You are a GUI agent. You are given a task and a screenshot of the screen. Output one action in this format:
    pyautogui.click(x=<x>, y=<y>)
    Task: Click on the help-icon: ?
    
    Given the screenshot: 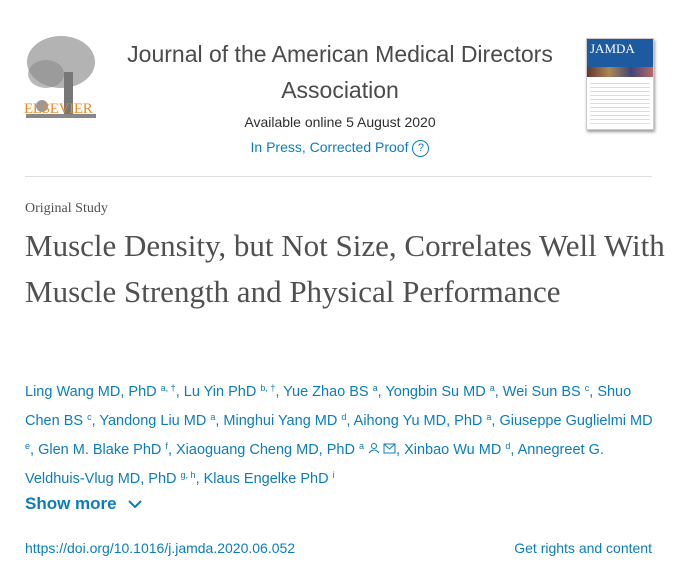 What is the action you would take?
    pyautogui.click(x=421, y=148)
    